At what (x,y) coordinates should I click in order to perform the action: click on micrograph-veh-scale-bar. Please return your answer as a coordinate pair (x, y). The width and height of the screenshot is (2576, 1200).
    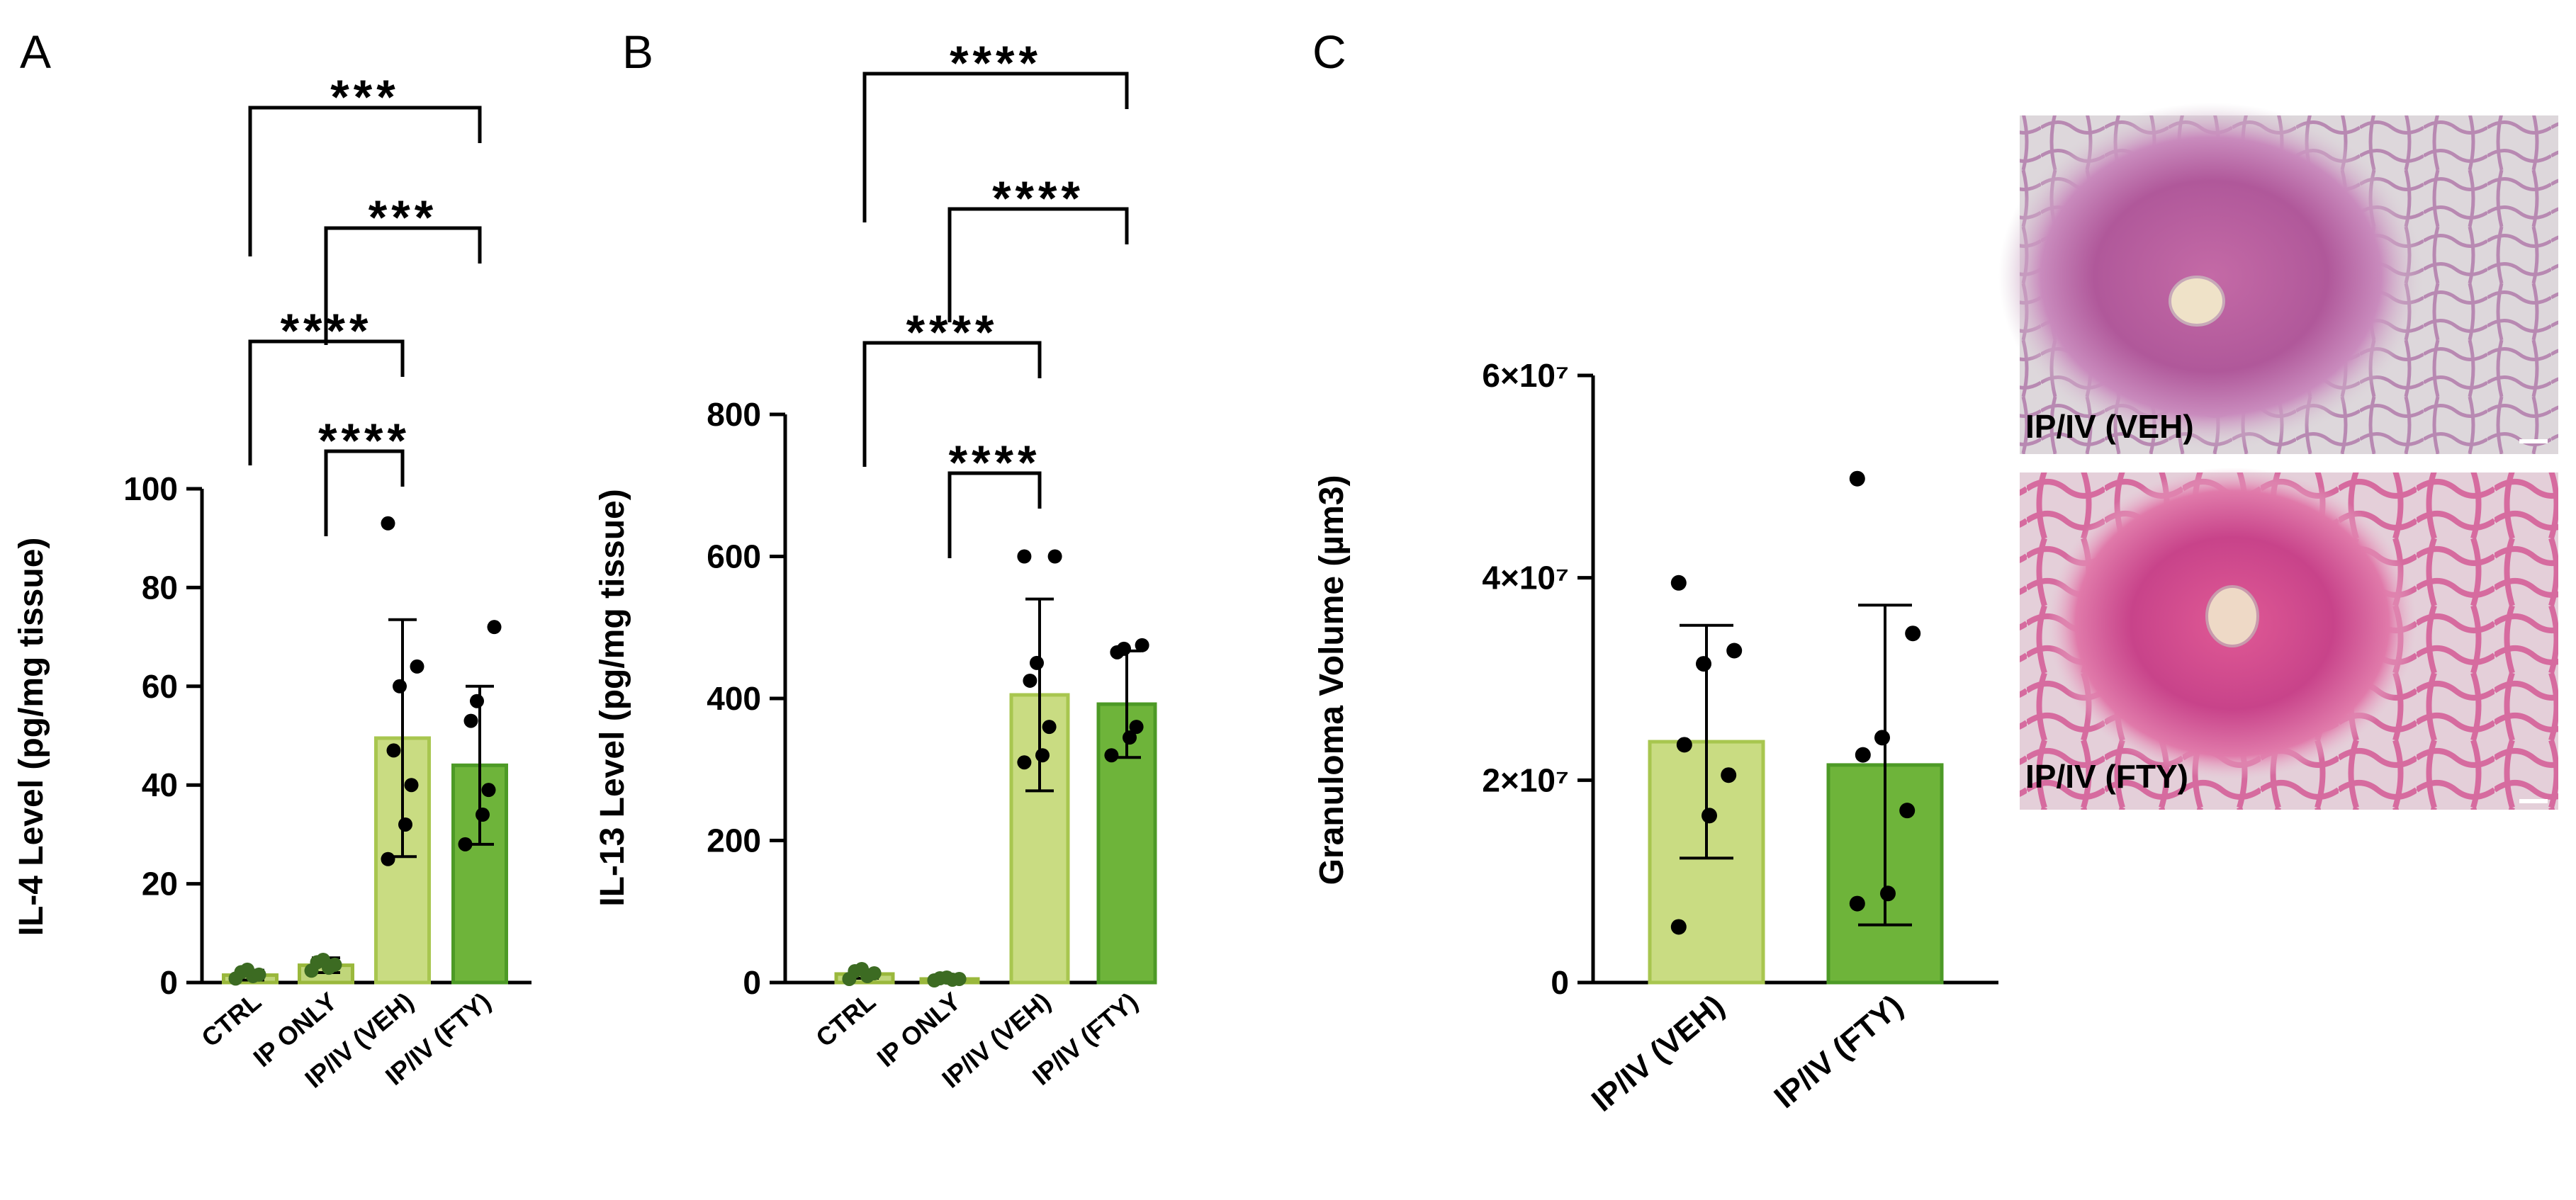
    Looking at the image, I should click on (2533, 441).